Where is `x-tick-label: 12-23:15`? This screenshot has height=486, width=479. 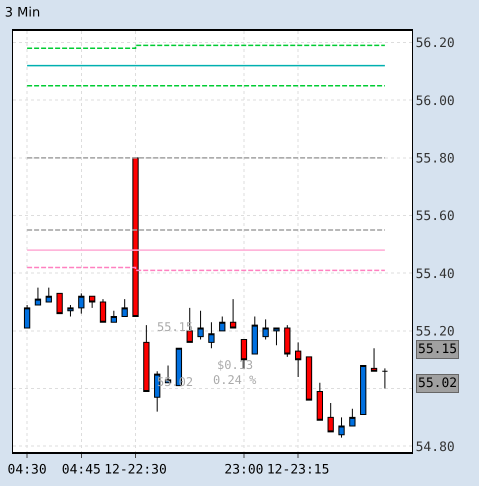
x-tick-label: 12-23:15 is located at coordinates (298, 470).